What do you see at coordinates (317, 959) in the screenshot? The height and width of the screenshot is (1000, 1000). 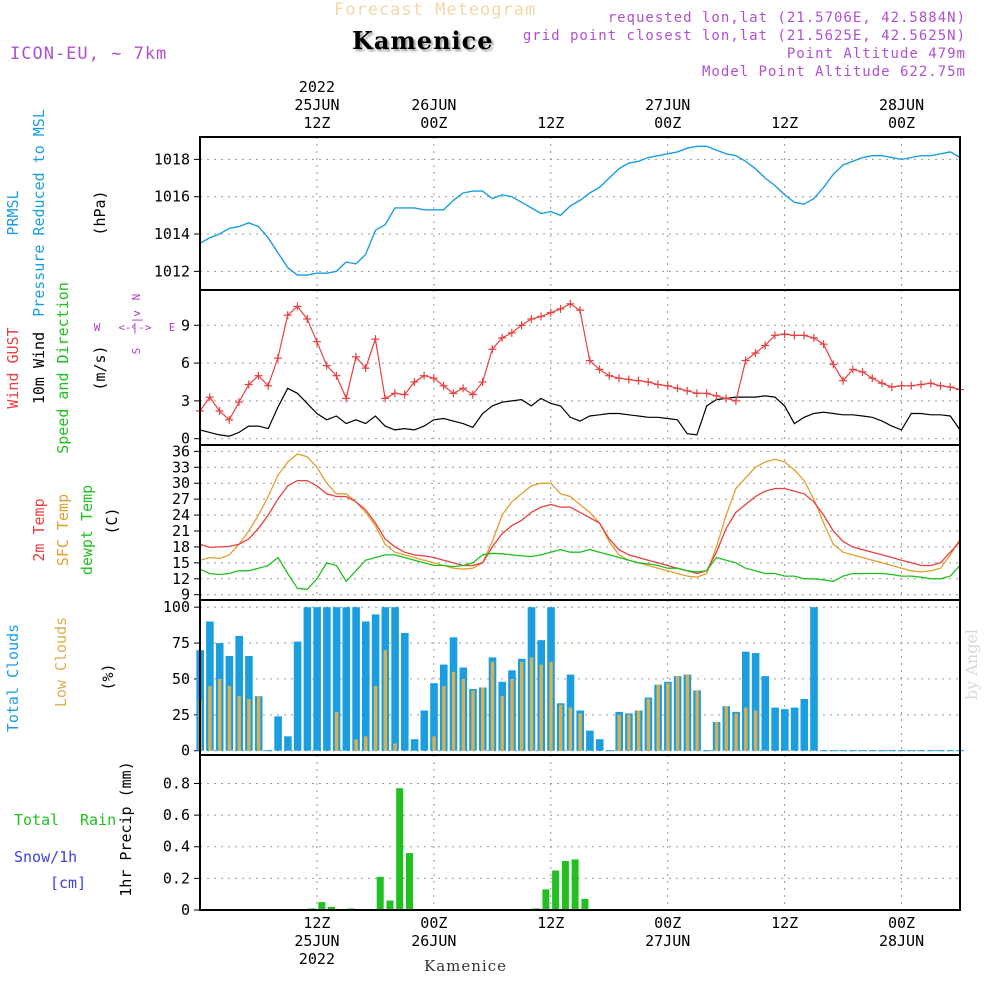 I see `bottom-time-label: 2022` at bounding box center [317, 959].